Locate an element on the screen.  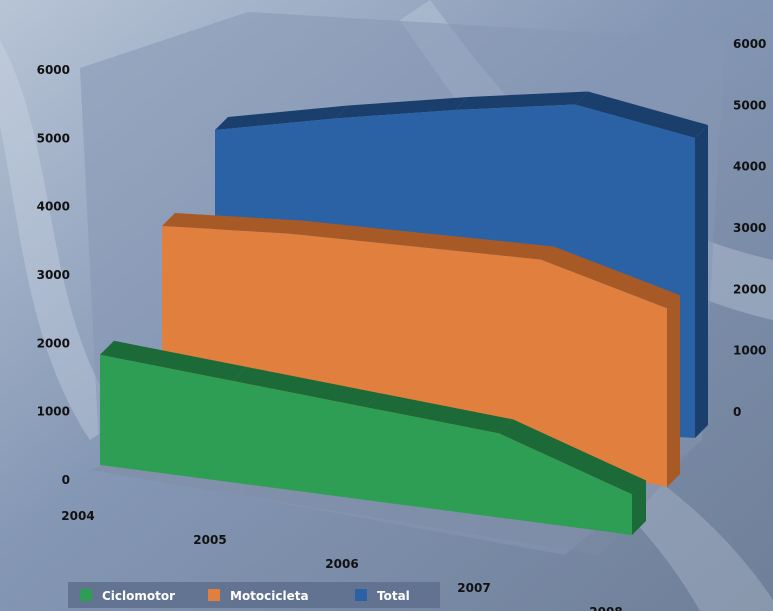
legend-label-motocicleta: Motocicleta is located at coordinates (269, 596).